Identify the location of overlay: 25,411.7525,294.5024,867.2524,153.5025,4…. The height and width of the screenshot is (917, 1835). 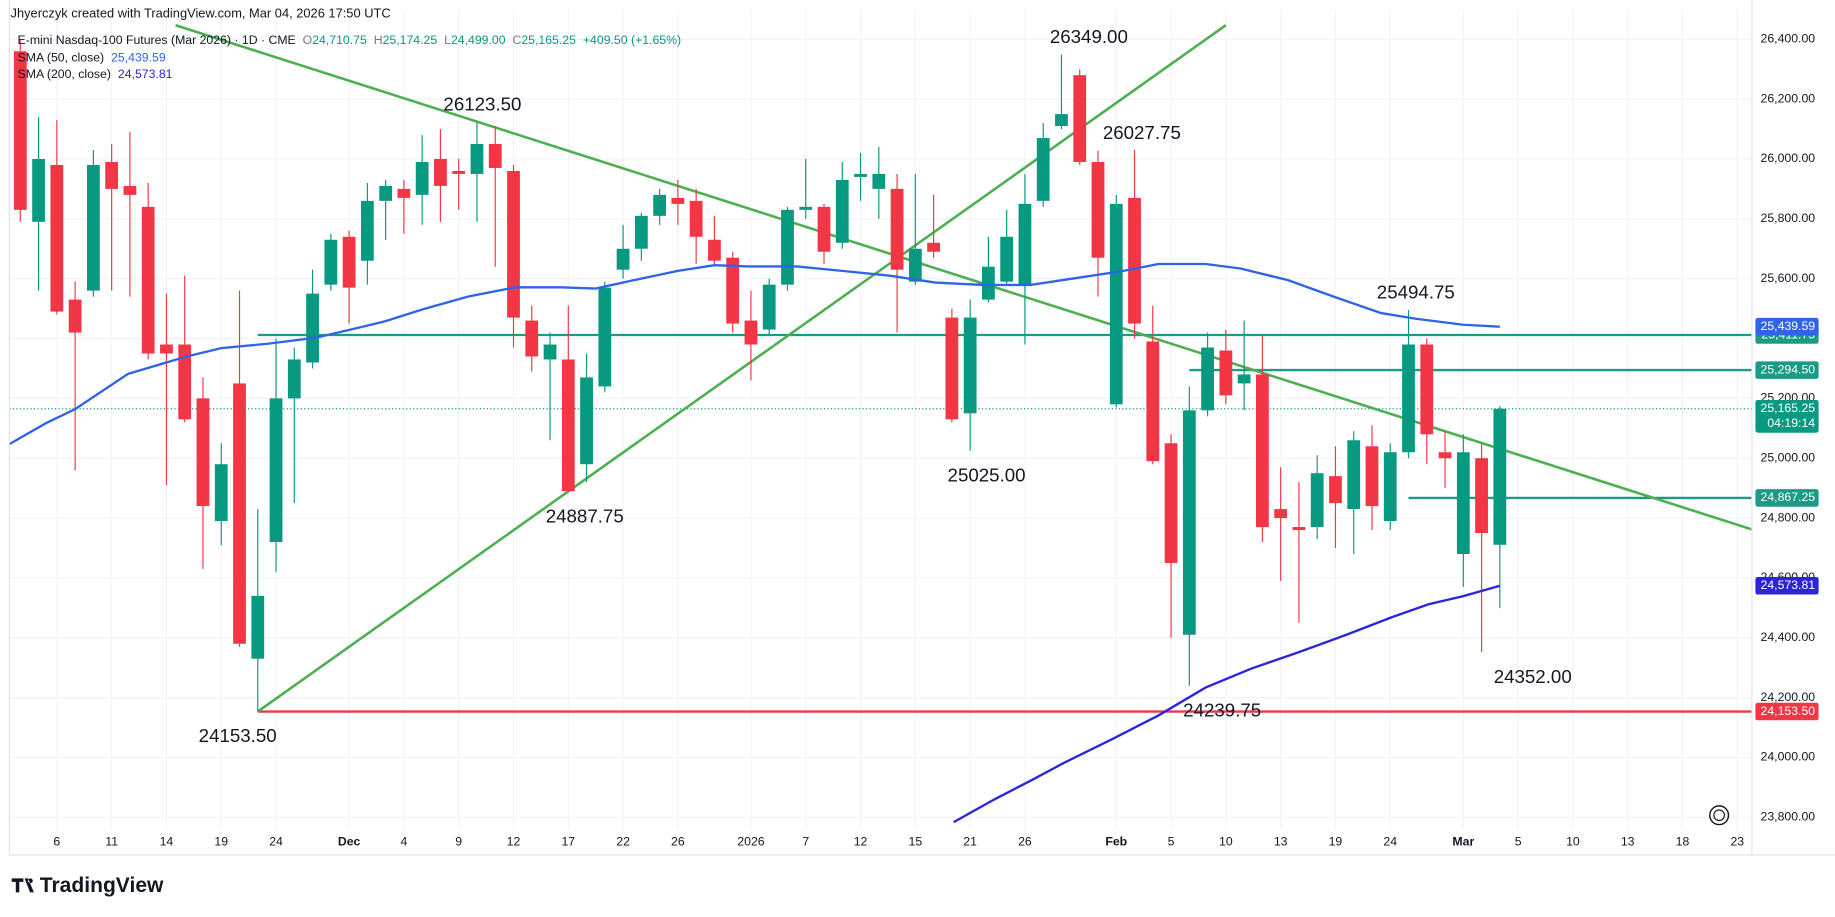
(1787, 519).